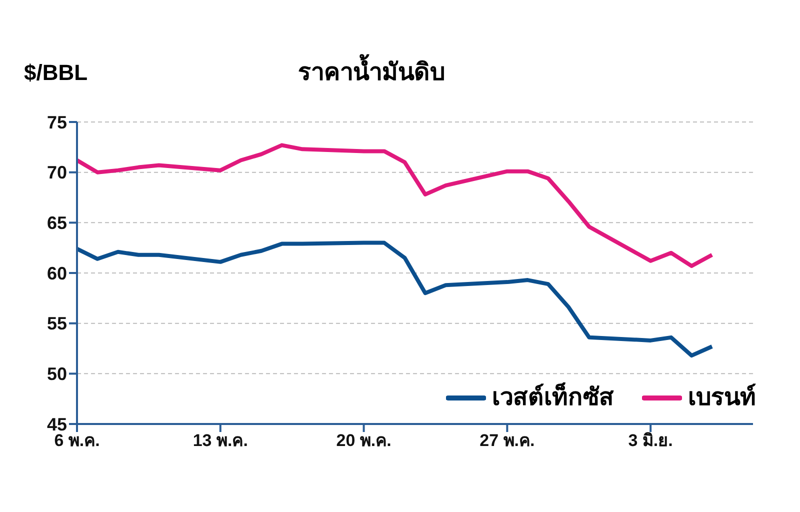  What do you see at coordinates (553, 398) in the screenshot?
I see `legend-label: เวสต์เท็กซัส` at bounding box center [553, 398].